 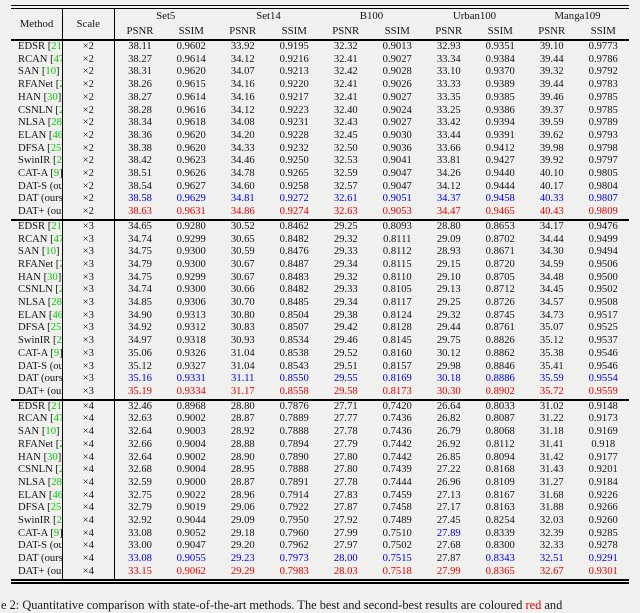 I want to click on metric-cell: 32.41, so click(x=345, y=59).